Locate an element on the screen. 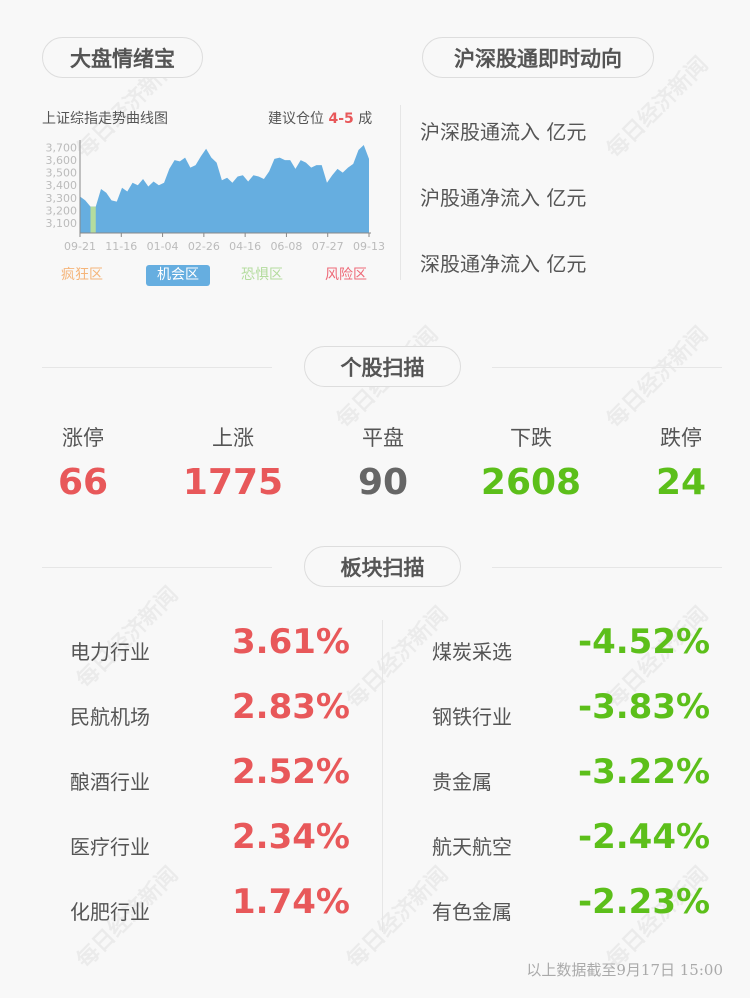 The image size is (750, 998). stat-label: 涨停 is located at coordinates (83, 438).